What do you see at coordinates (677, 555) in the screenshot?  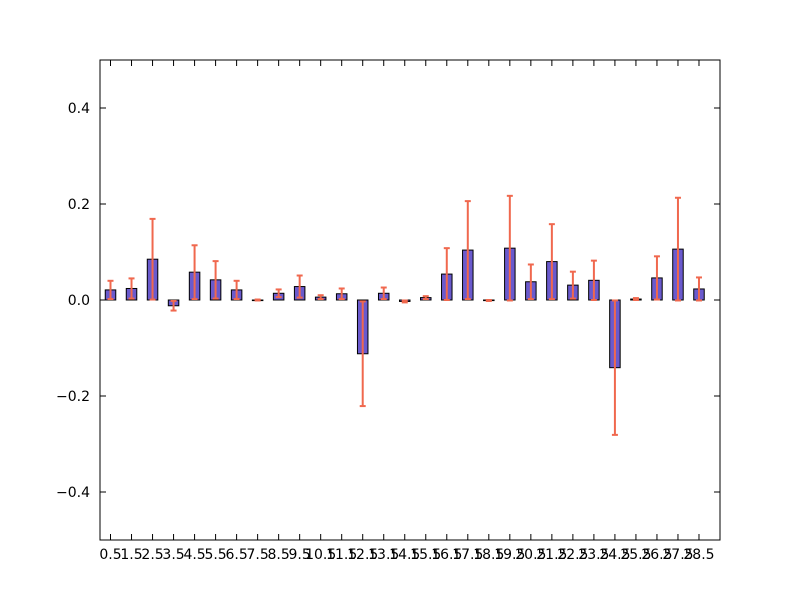 I see `x-tick-label: 27.5` at bounding box center [677, 555].